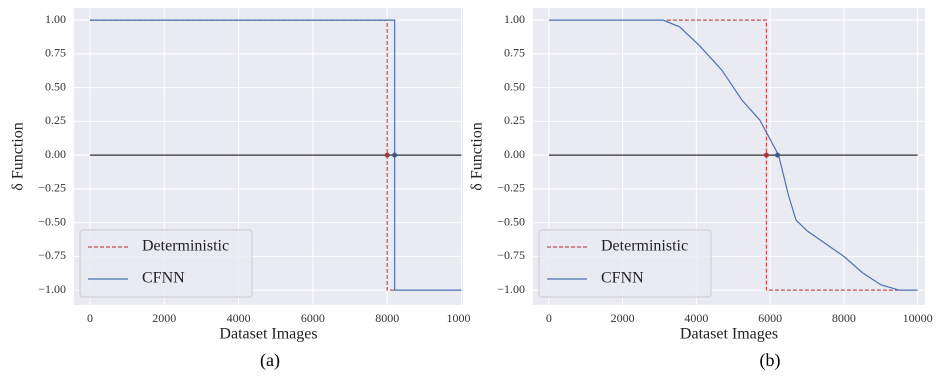 The image size is (941, 385). What do you see at coordinates (770, 360) in the screenshot?
I see `caption: (b)` at bounding box center [770, 360].